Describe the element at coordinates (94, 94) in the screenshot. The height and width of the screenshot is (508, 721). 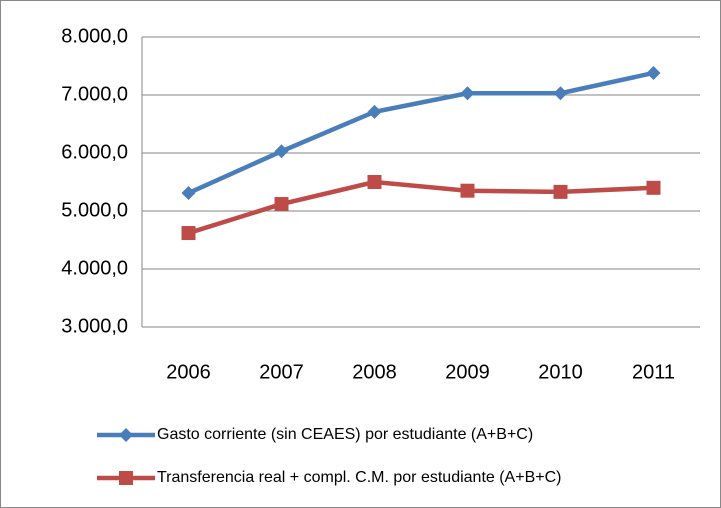
I see `y-tick-label: 7.000,0` at that location.